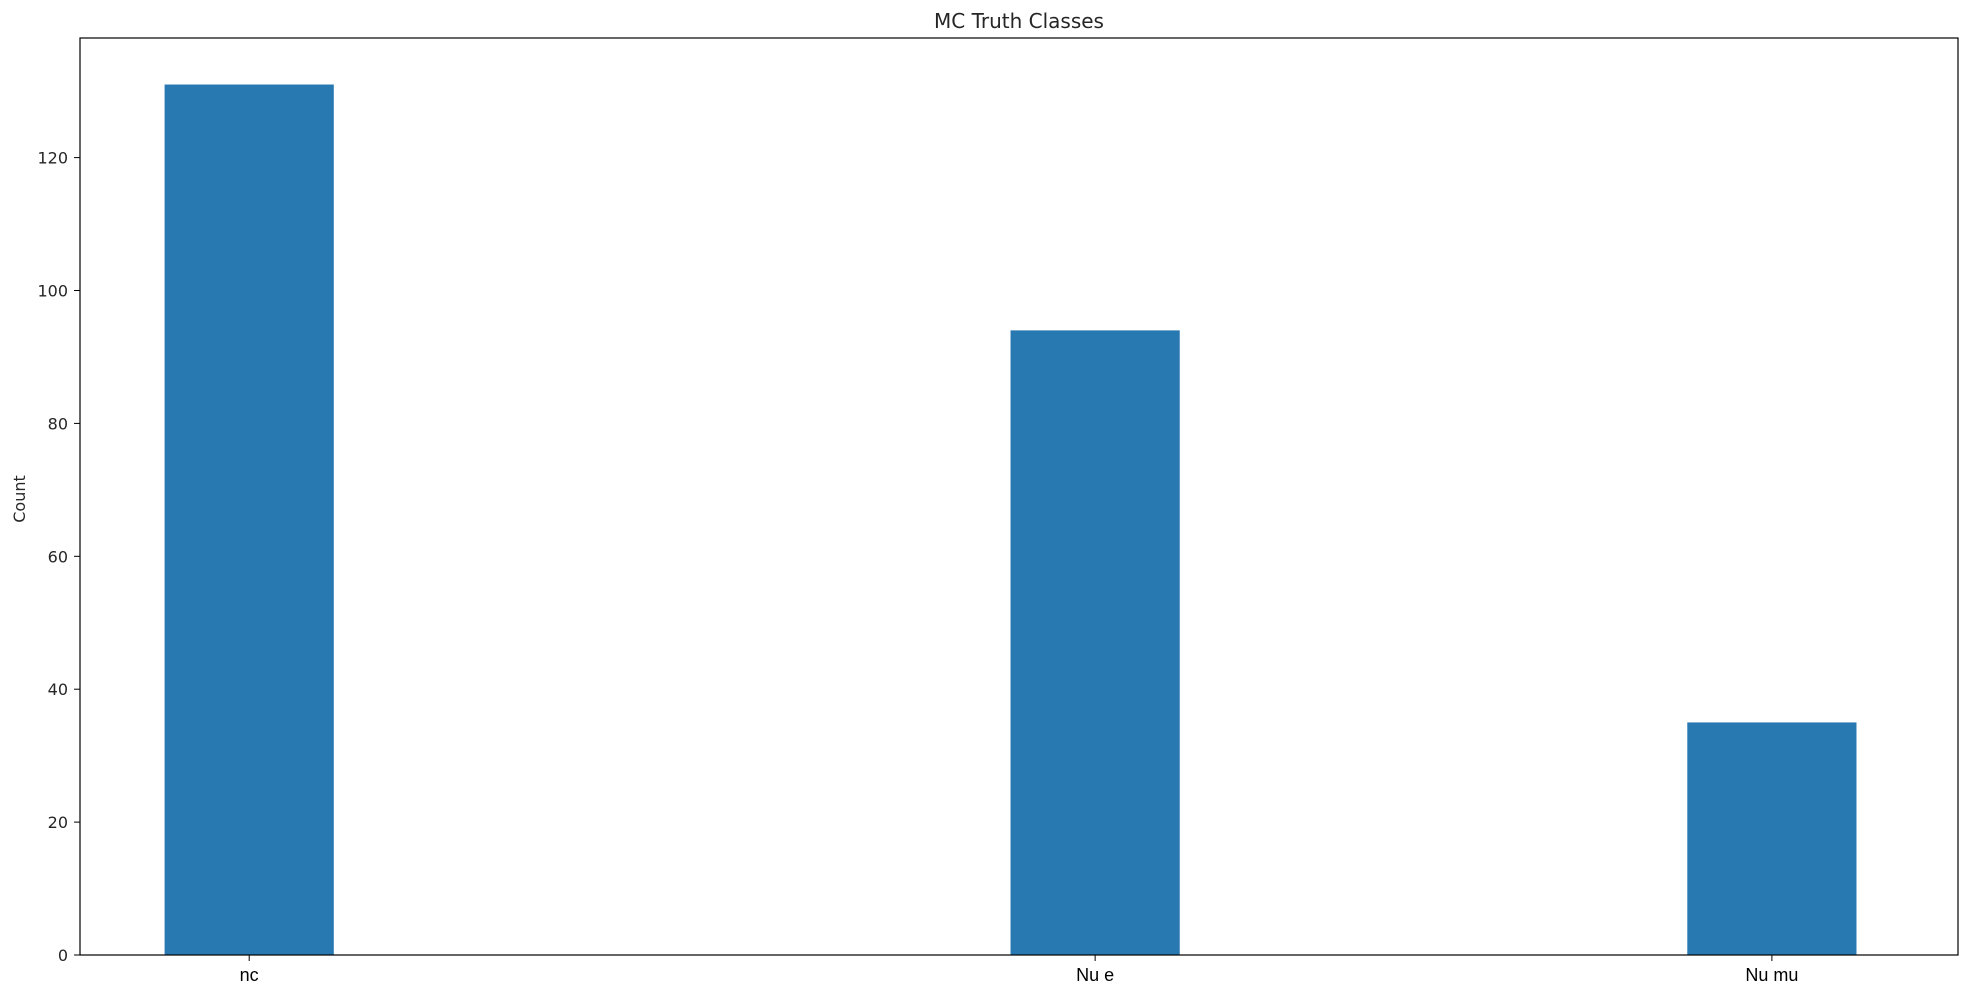 This screenshot has height=992, width=1966. I want to click on y-axis-label: Count, so click(19, 499).